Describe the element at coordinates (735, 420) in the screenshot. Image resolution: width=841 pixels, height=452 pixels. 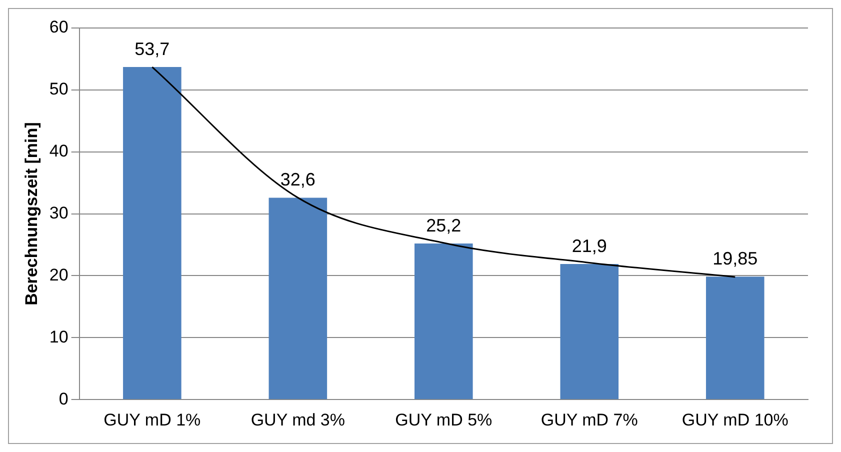
I see `x-tick-label: GUY mD 10%` at that location.